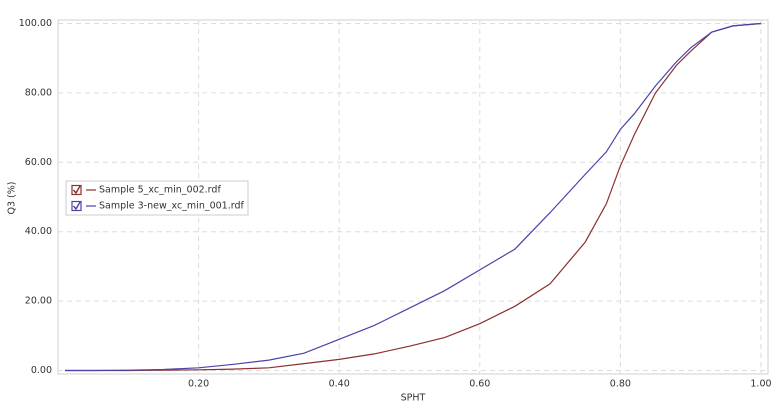 The height and width of the screenshot is (409, 780). I want to click on x-tick-label: 0.20, so click(198, 384).